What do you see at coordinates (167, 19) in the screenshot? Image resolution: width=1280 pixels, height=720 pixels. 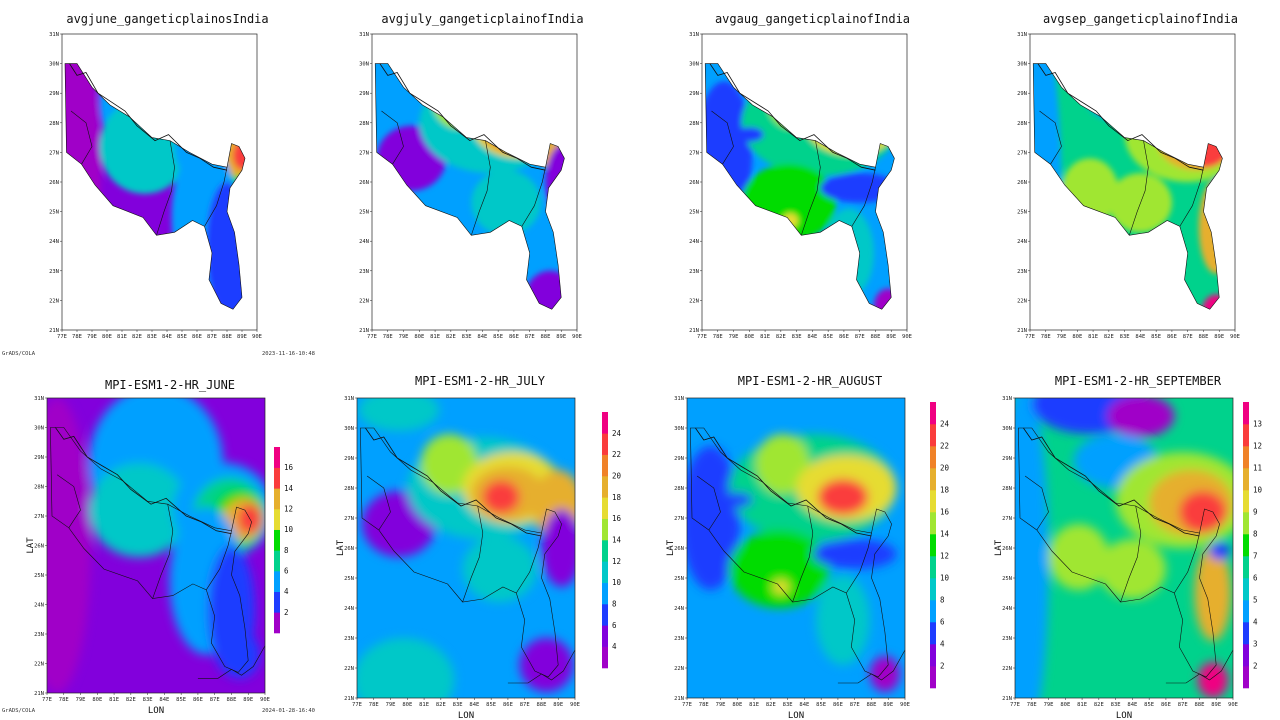 I see `map-title: avgjune_gangeticplainosIndia` at bounding box center [167, 19].